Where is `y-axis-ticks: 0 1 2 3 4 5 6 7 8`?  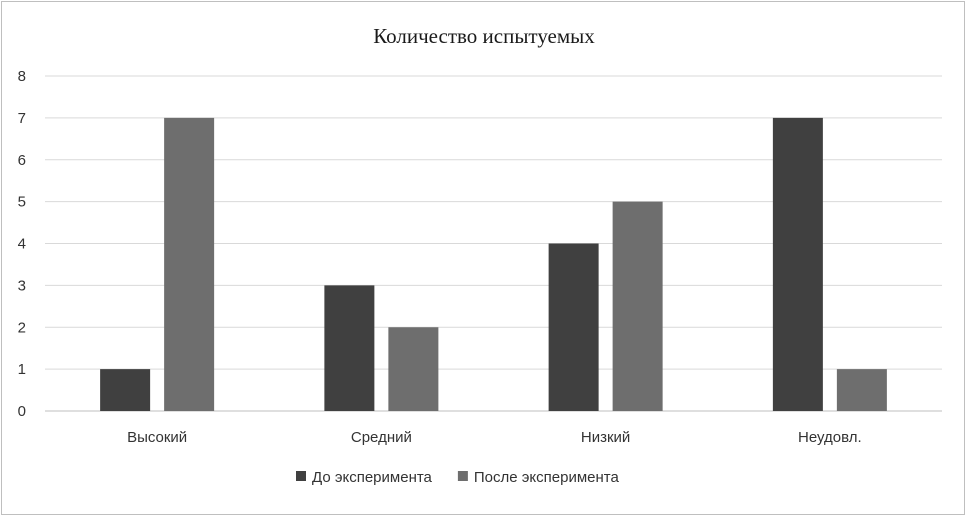 y-axis-ticks: 0 1 2 3 4 5 6 7 8 is located at coordinates (22, 244).